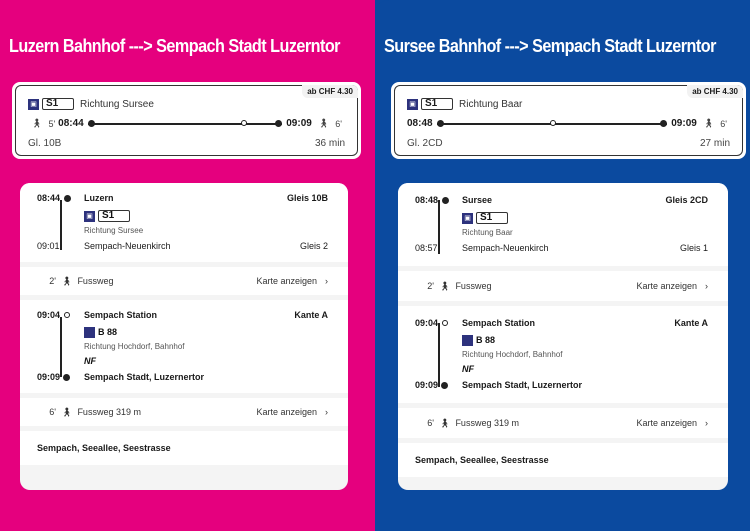 The width and height of the screenshot is (750, 531). Describe the element at coordinates (99, 198) in the screenshot. I see `from-stop: Luzern` at that location.